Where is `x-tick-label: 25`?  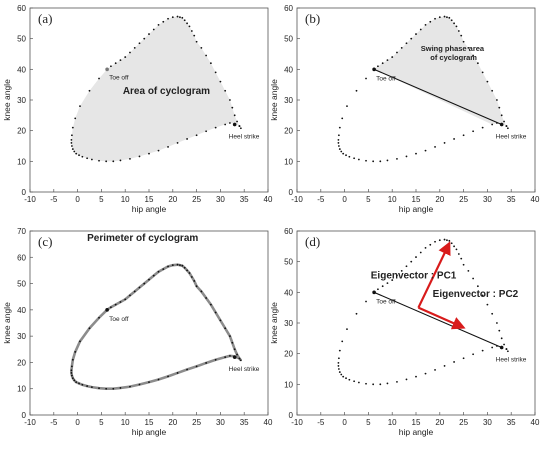
x-tick-label: 25 is located at coordinates (196, 422).